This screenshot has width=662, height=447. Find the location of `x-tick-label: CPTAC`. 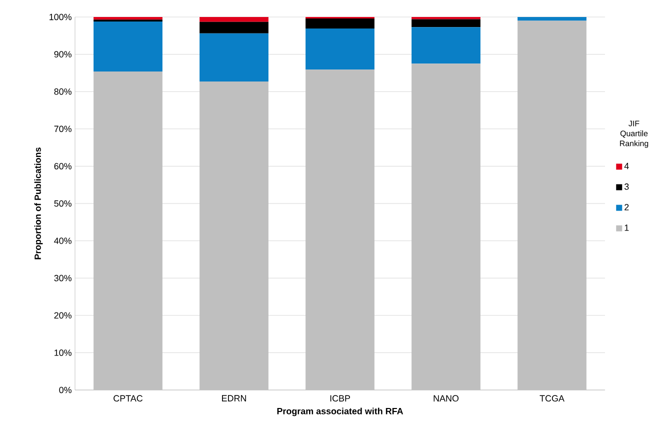

x-tick-label: CPTAC is located at coordinates (128, 398).